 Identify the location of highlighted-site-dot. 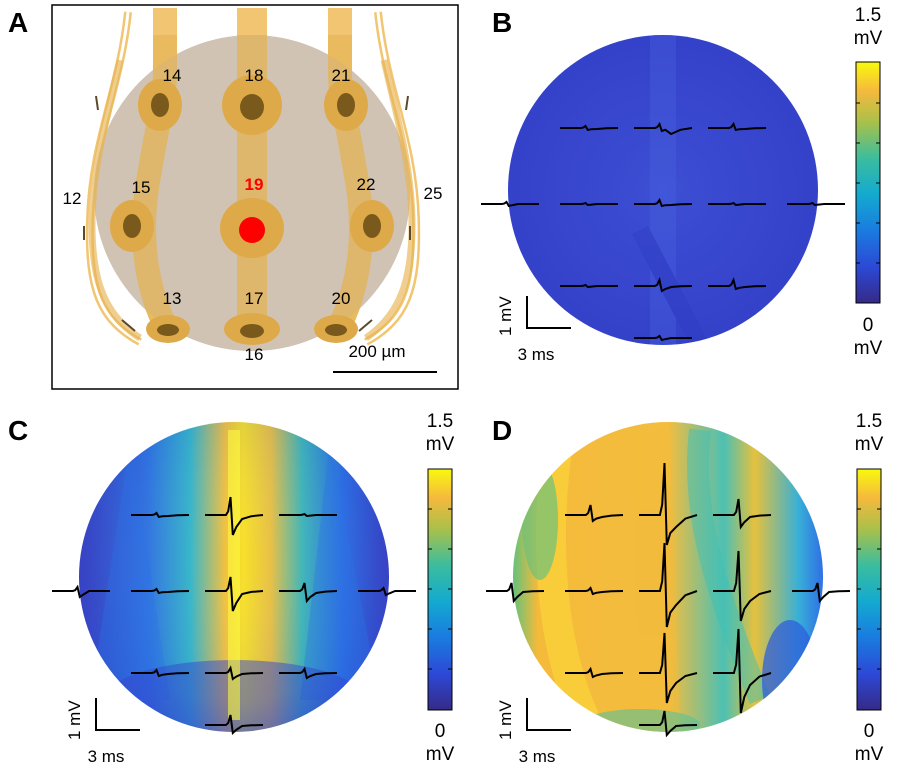
(252, 230).